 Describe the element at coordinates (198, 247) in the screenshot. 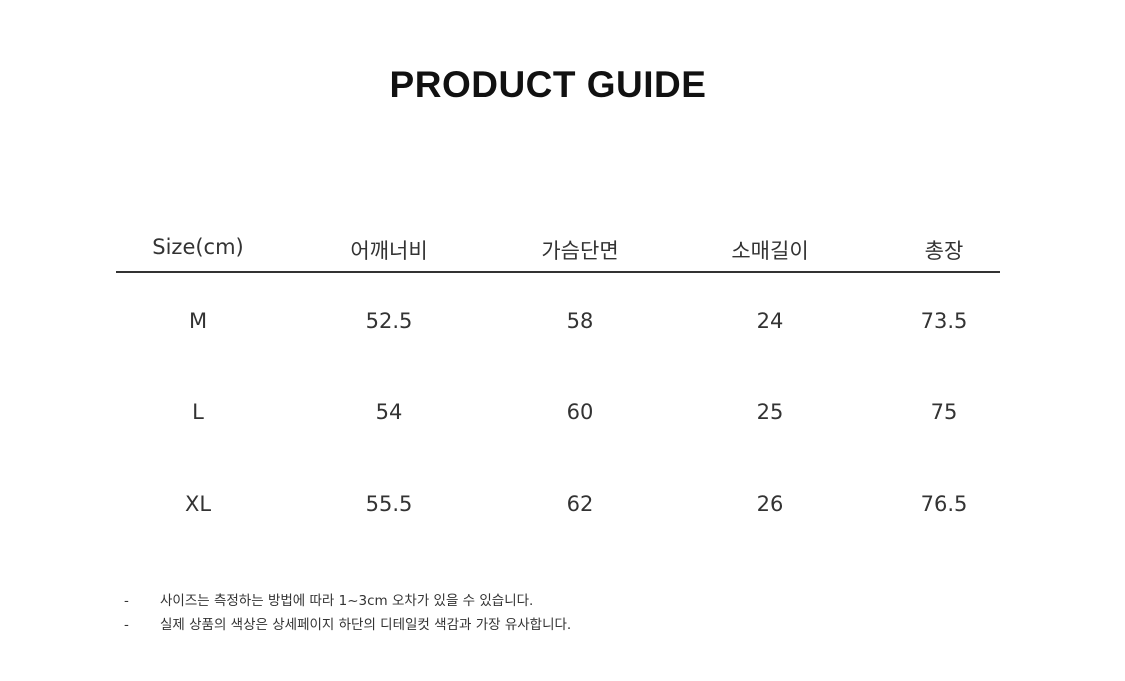

I see `column-header: Size(cm)` at that location.